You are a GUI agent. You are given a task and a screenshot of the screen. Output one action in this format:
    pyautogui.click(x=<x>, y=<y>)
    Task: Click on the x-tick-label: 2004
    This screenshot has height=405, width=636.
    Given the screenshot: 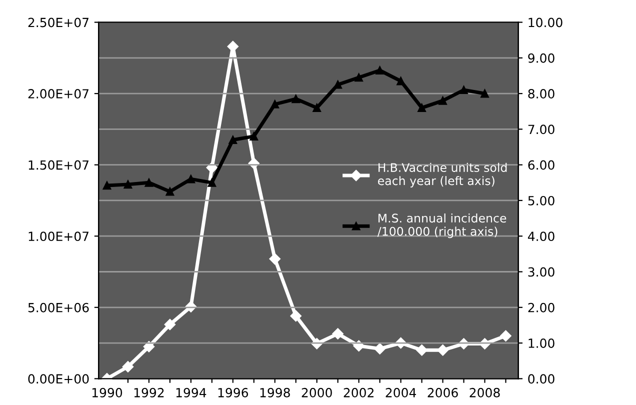 What is the action you would take?
    pyautogui.click(x=401, y=393)
    